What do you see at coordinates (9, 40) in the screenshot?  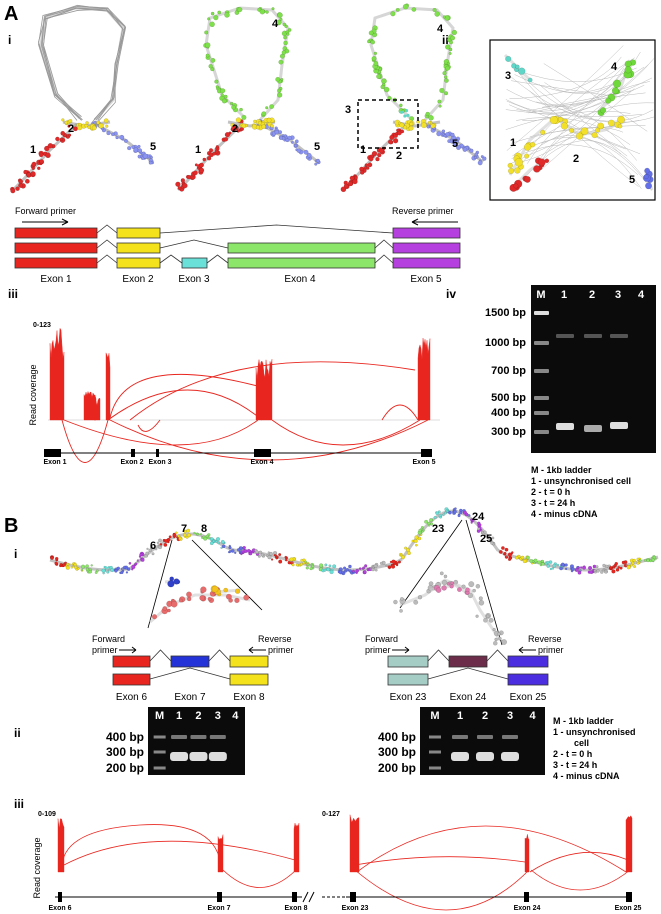 I see `sub-label: i` at bounding box center [9, 40].